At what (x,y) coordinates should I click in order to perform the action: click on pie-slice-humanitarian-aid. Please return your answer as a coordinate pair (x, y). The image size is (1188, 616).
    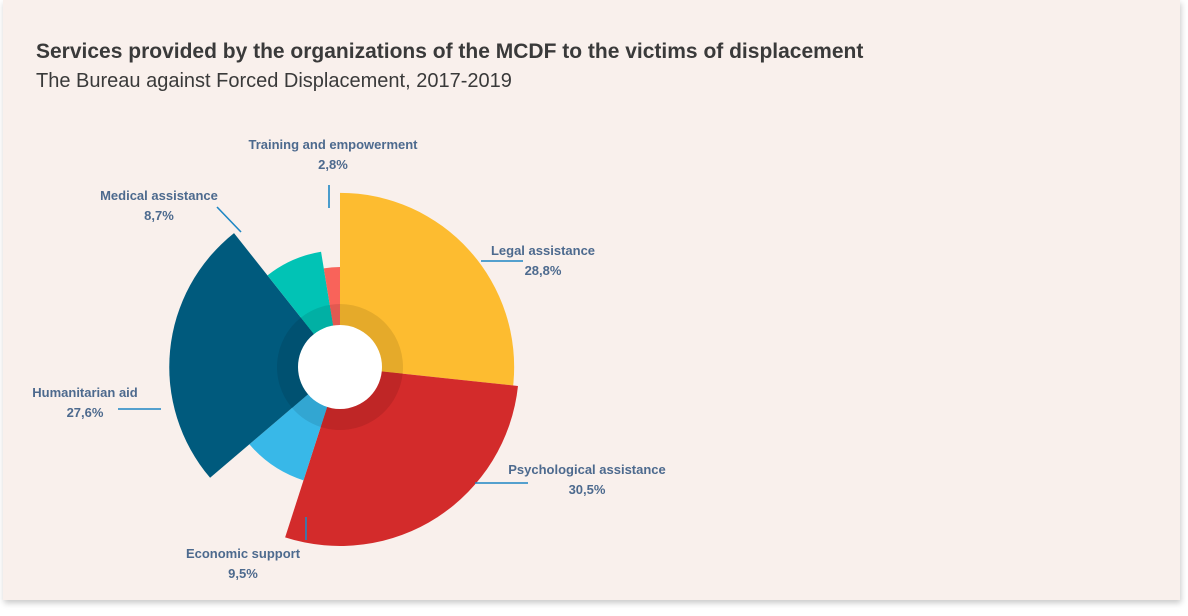
    Looking at the image, I should click on (254, 355).